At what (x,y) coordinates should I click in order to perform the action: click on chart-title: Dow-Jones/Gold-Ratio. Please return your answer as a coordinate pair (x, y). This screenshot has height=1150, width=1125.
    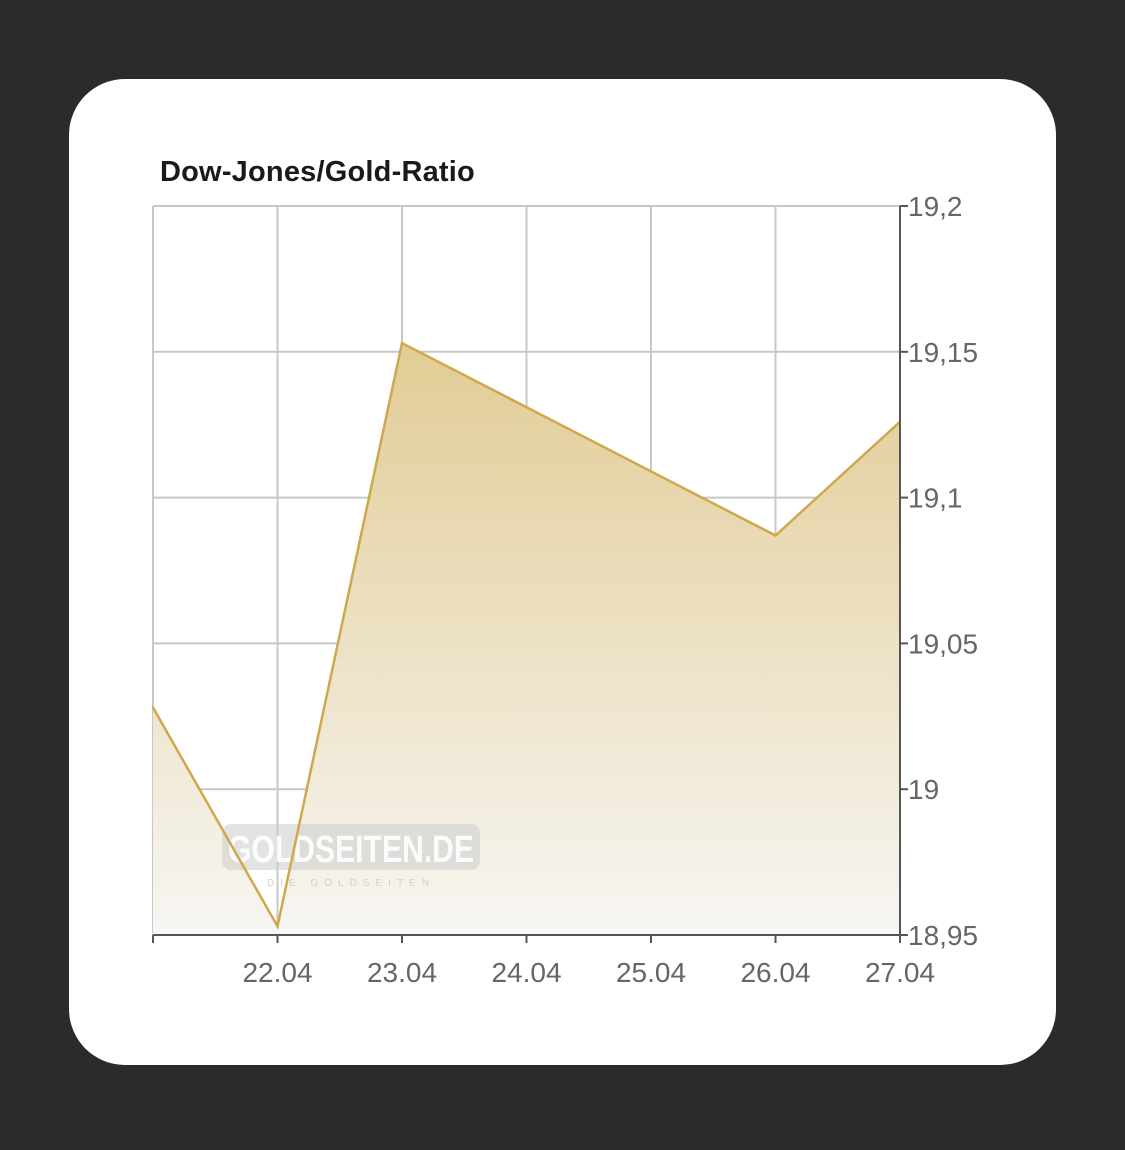
    Looking at the image, I should click on (317, 172).